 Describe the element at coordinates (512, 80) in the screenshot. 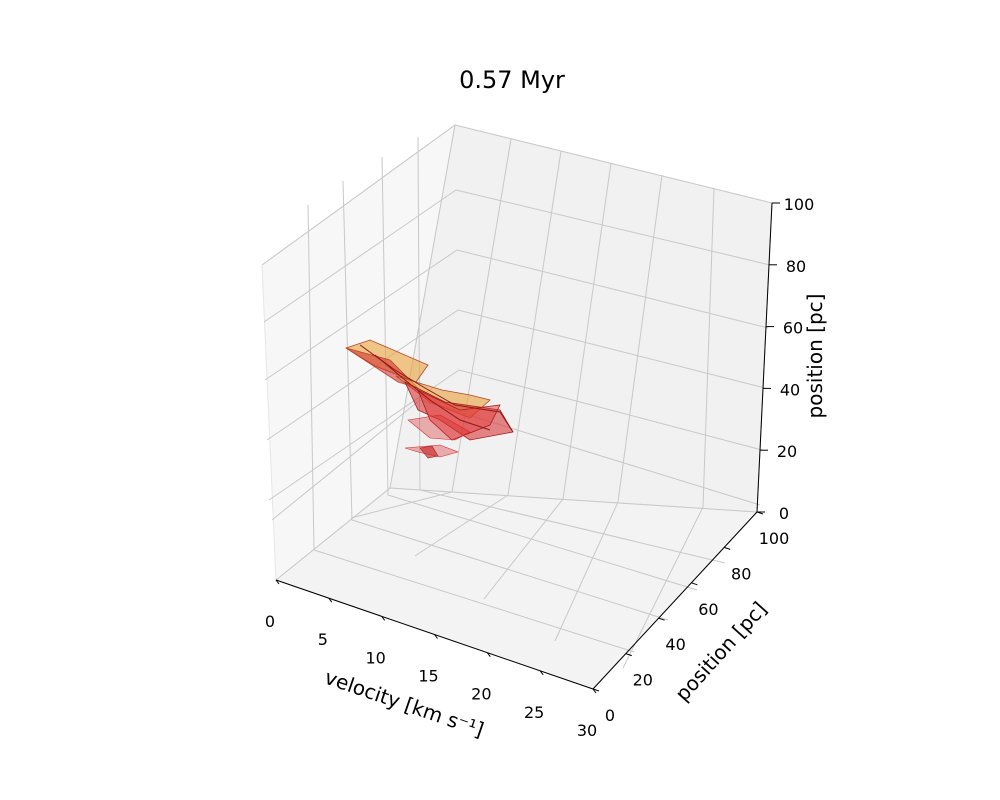

I see `chart-title: 0.57 Myr` at that location.